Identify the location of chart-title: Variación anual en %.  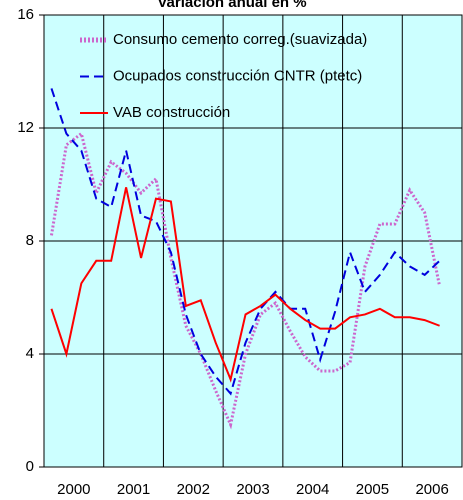
(231, 5).